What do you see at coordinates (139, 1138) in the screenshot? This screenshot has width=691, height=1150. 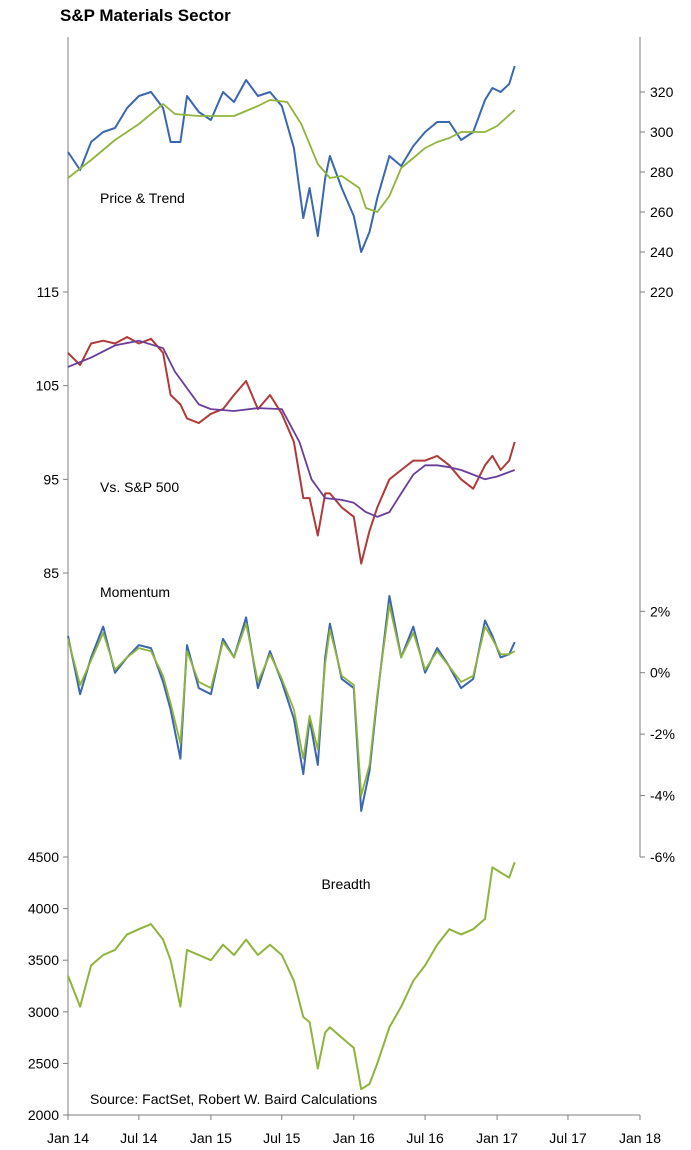 I see `x-tick-label: Jul 14` at bounding box center [139, 1138].